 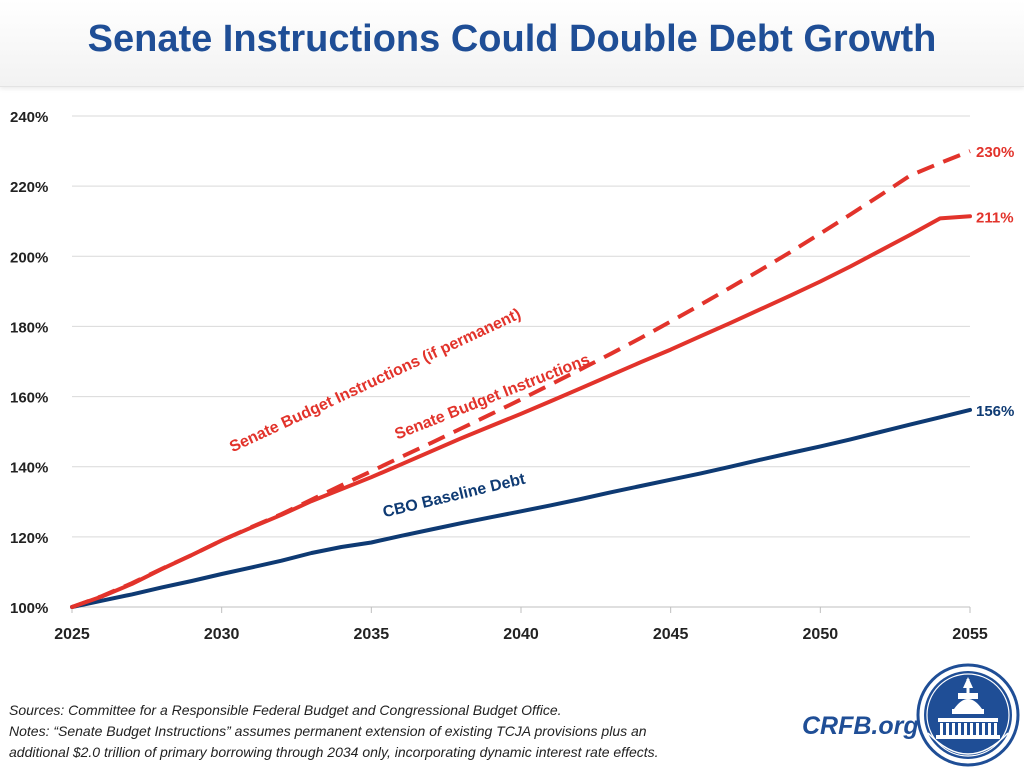 What do you see at coordinates (970, 634) in the screenshot?
I see `x-tick-label: 2055` at bounding box center [970, 634].